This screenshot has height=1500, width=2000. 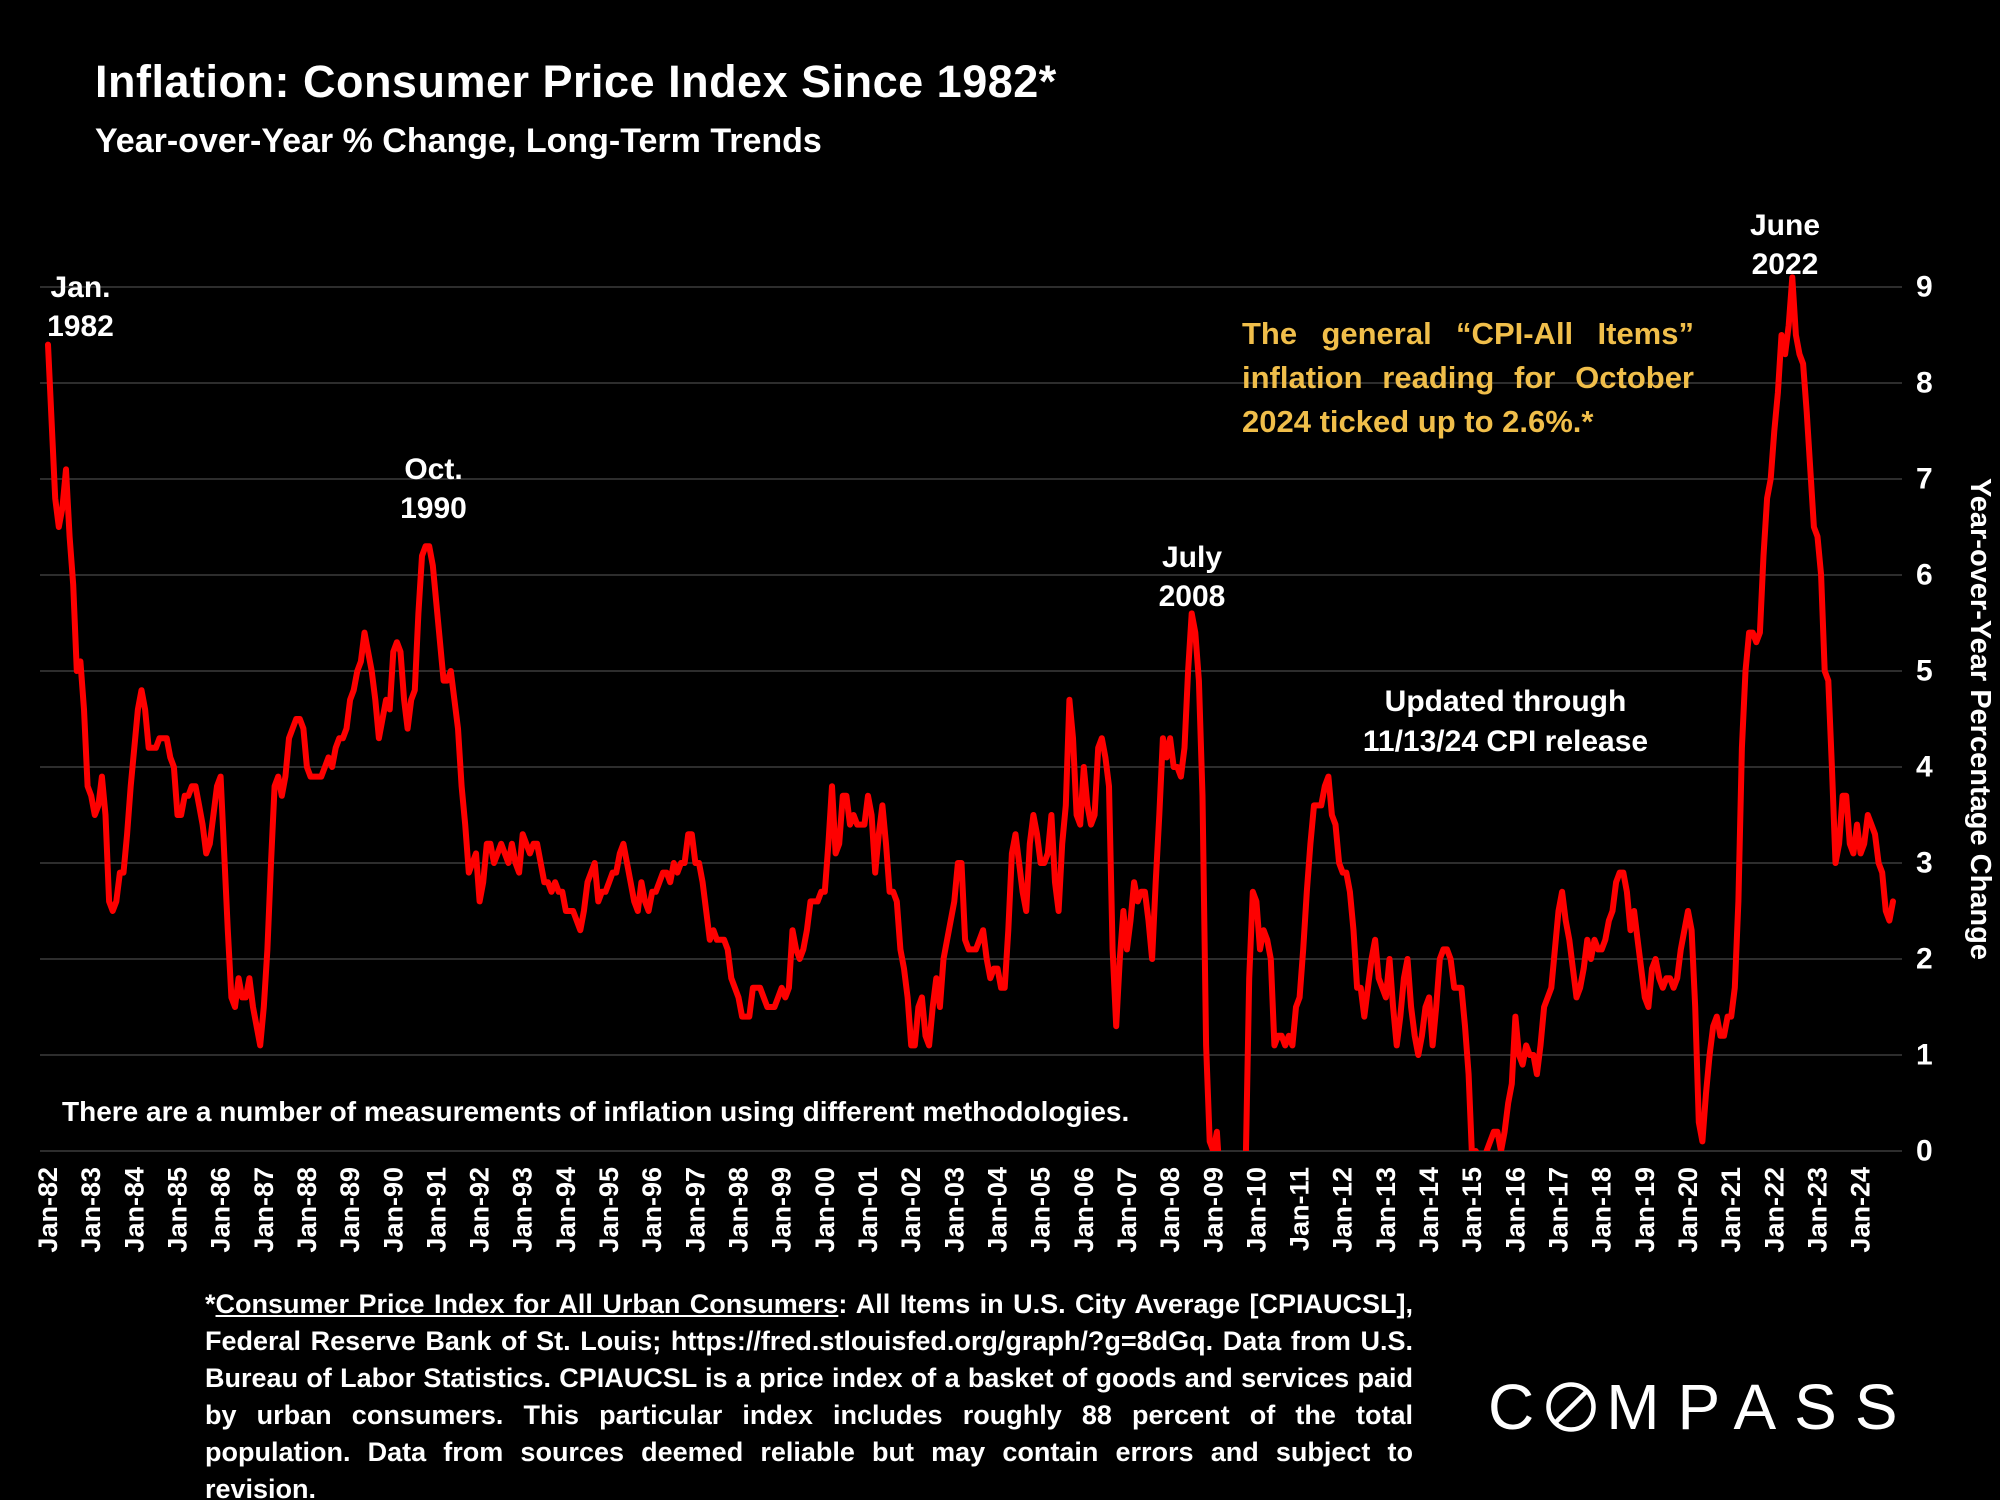 I want to click on x-tick-label: Jan-88, so click(x=307, y=1210).